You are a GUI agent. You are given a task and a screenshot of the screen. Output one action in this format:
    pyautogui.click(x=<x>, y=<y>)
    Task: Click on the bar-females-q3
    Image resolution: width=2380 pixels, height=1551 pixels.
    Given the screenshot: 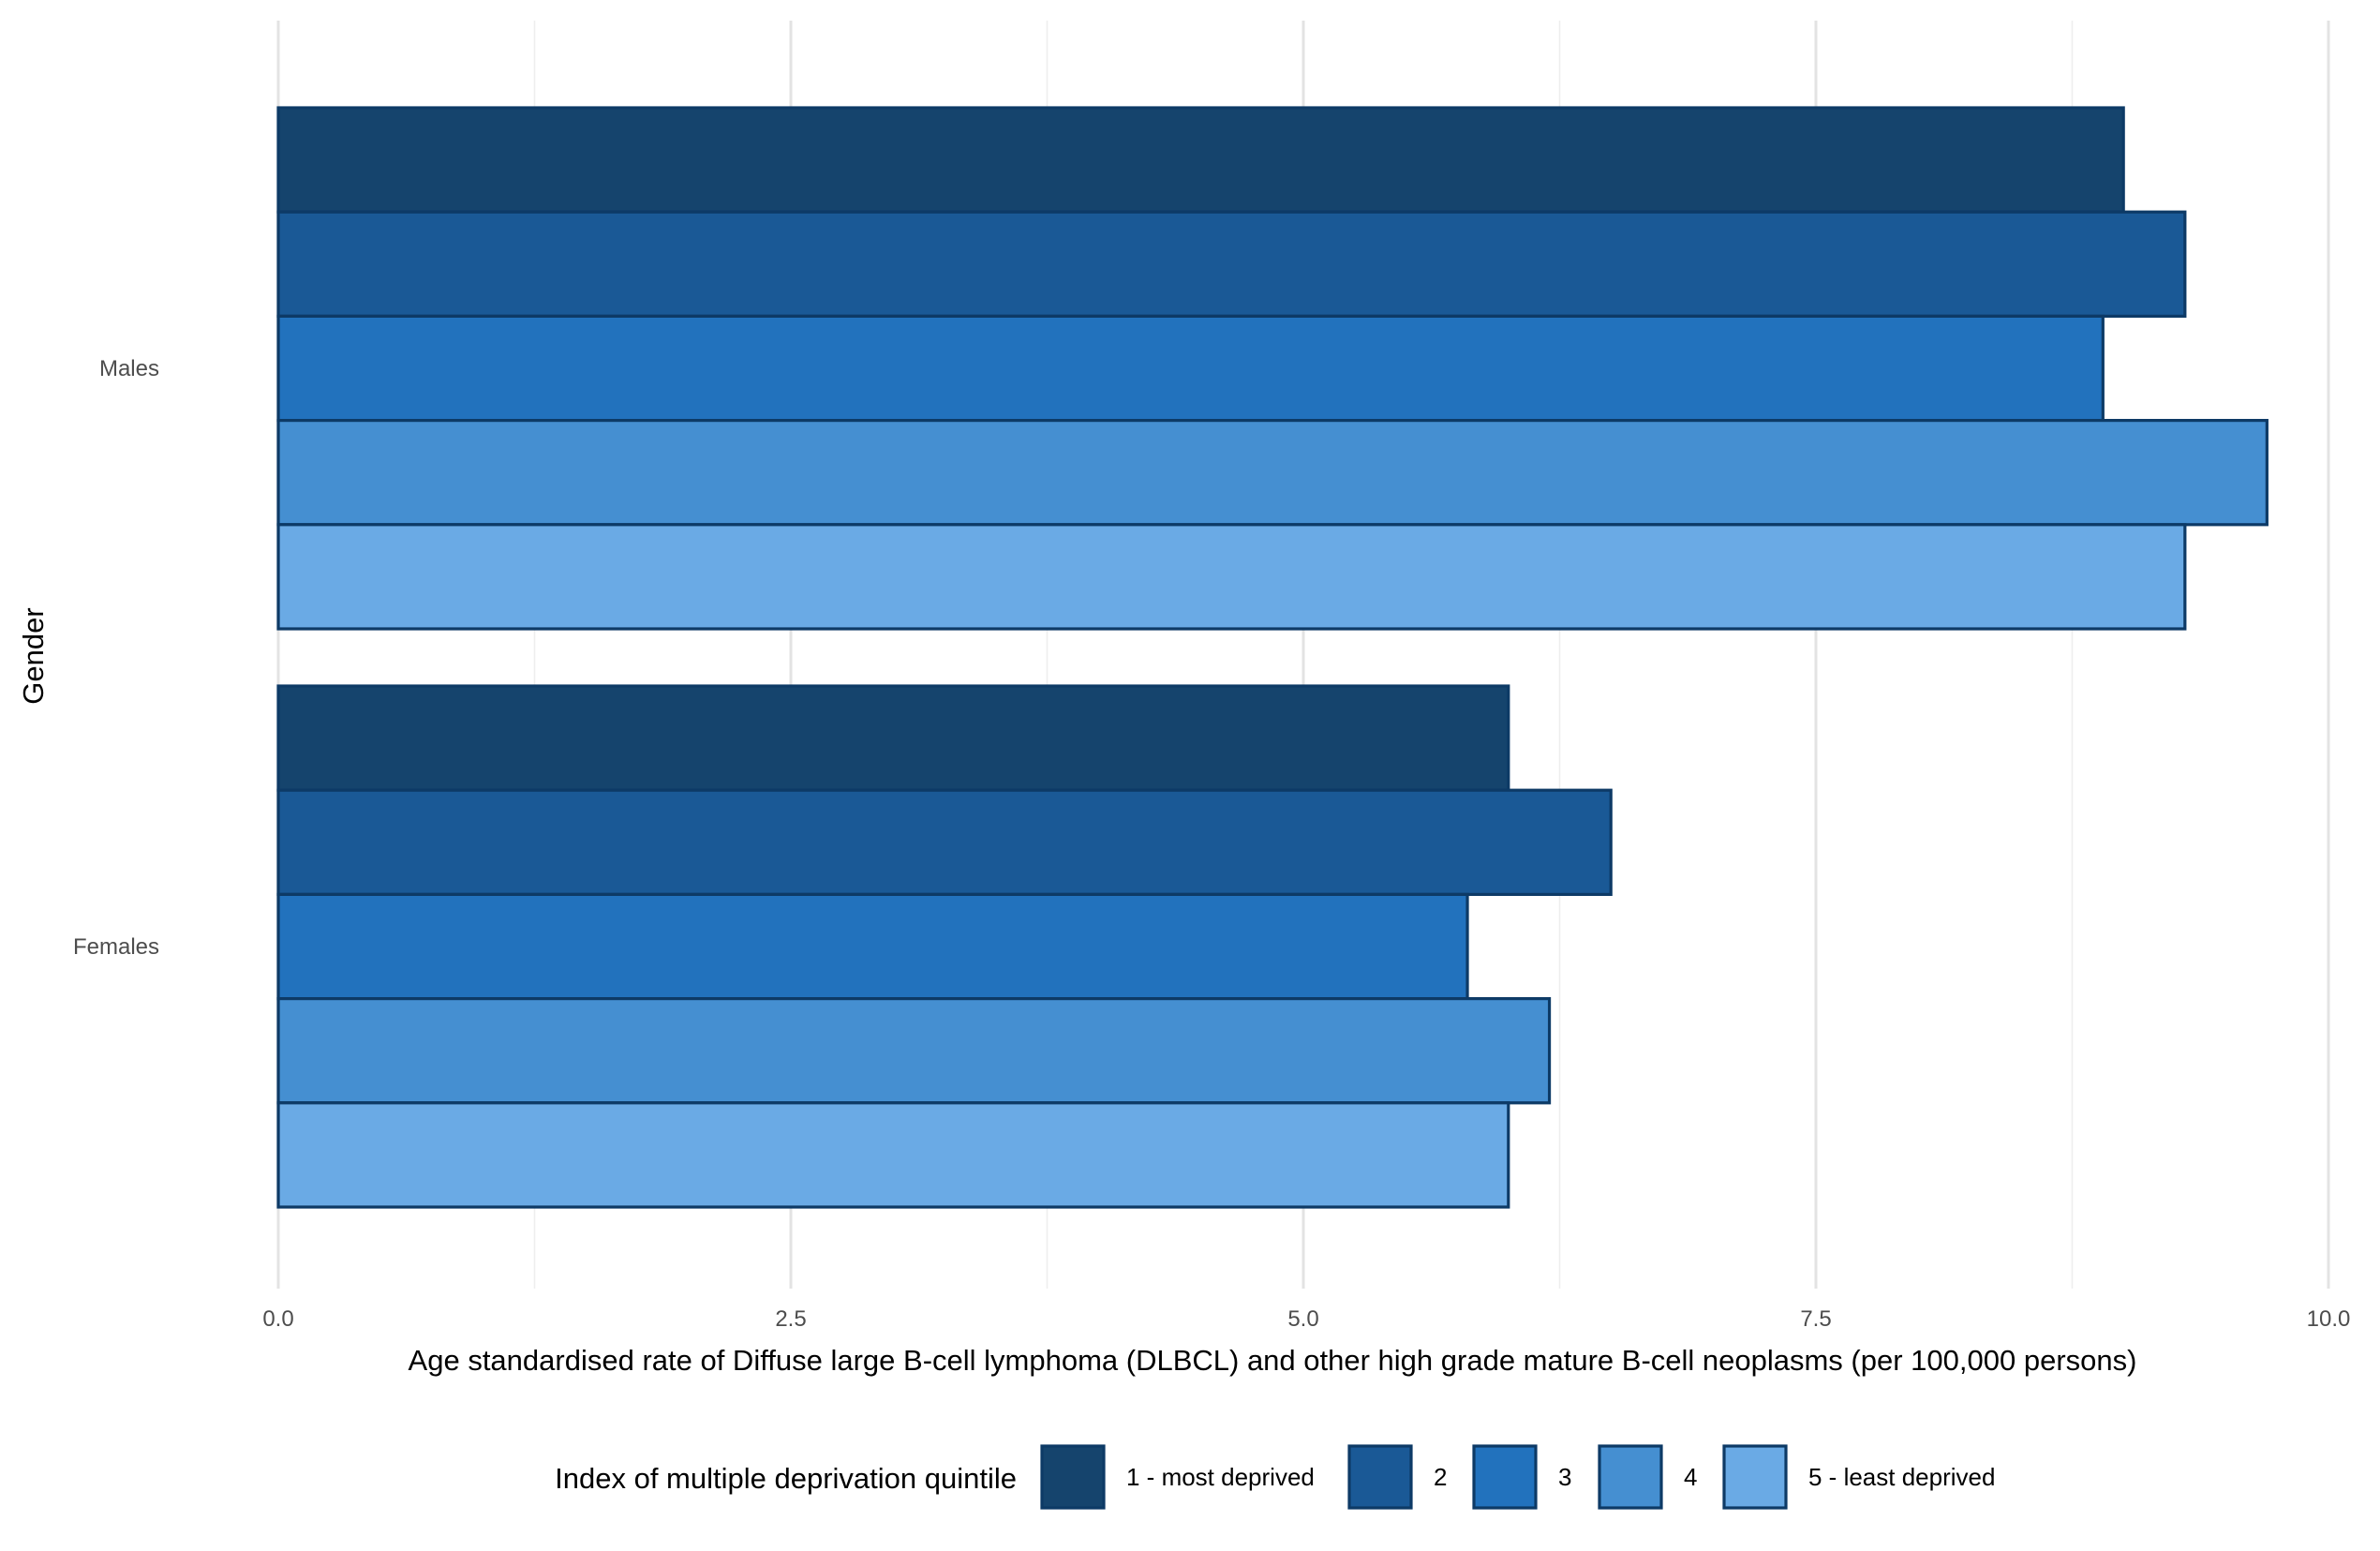 What is the action you would take?
    pyautogui.click(x=872, y=946)
    